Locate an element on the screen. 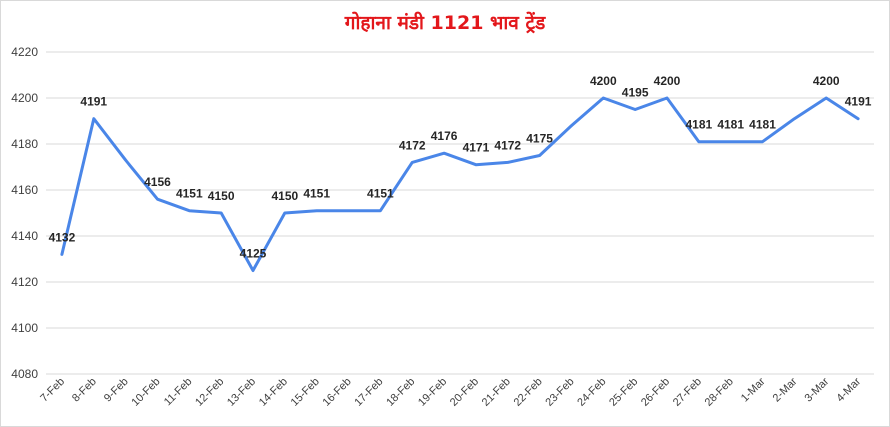  x-tick-label: 14-Feb is located at coordinates (273, 392).